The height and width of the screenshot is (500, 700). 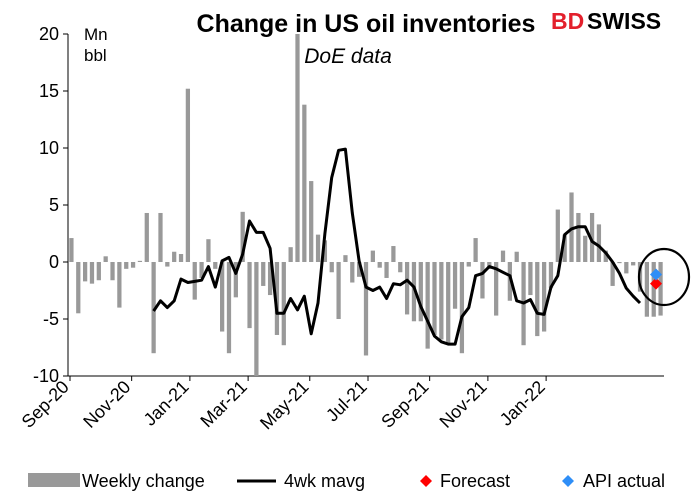 I want to click on unit-label-line1: Mn, so click(x=96, y=34).